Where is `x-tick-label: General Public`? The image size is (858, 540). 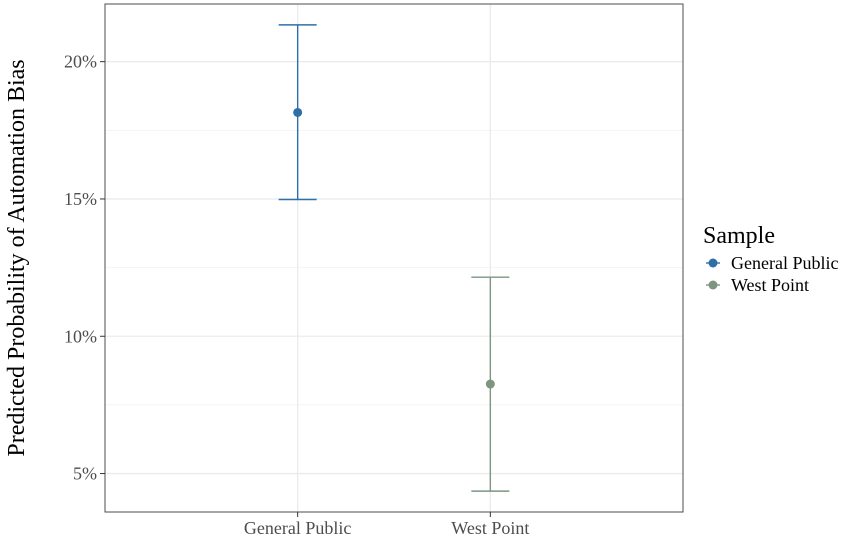 x-tick-label: General Public is located at coordinates (297, 528).